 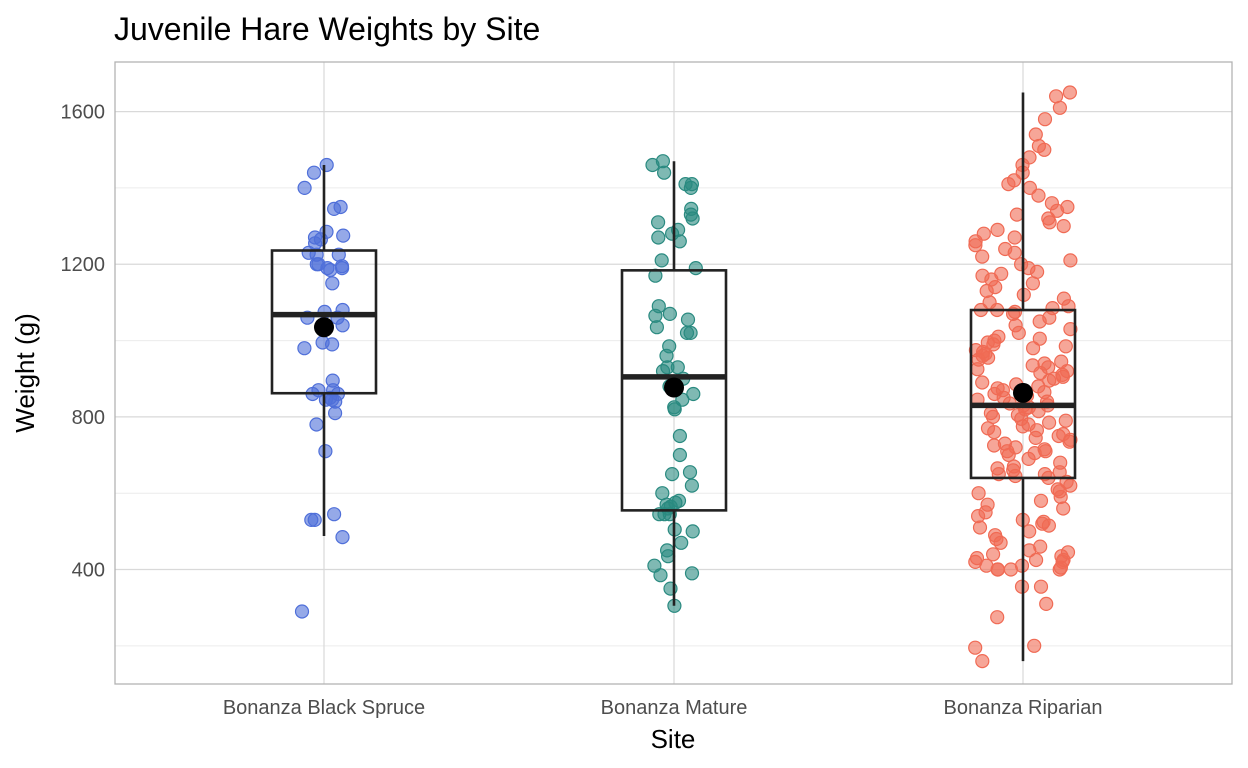 I want to click on x-axis-title: Site, so click(x=673, y=739).